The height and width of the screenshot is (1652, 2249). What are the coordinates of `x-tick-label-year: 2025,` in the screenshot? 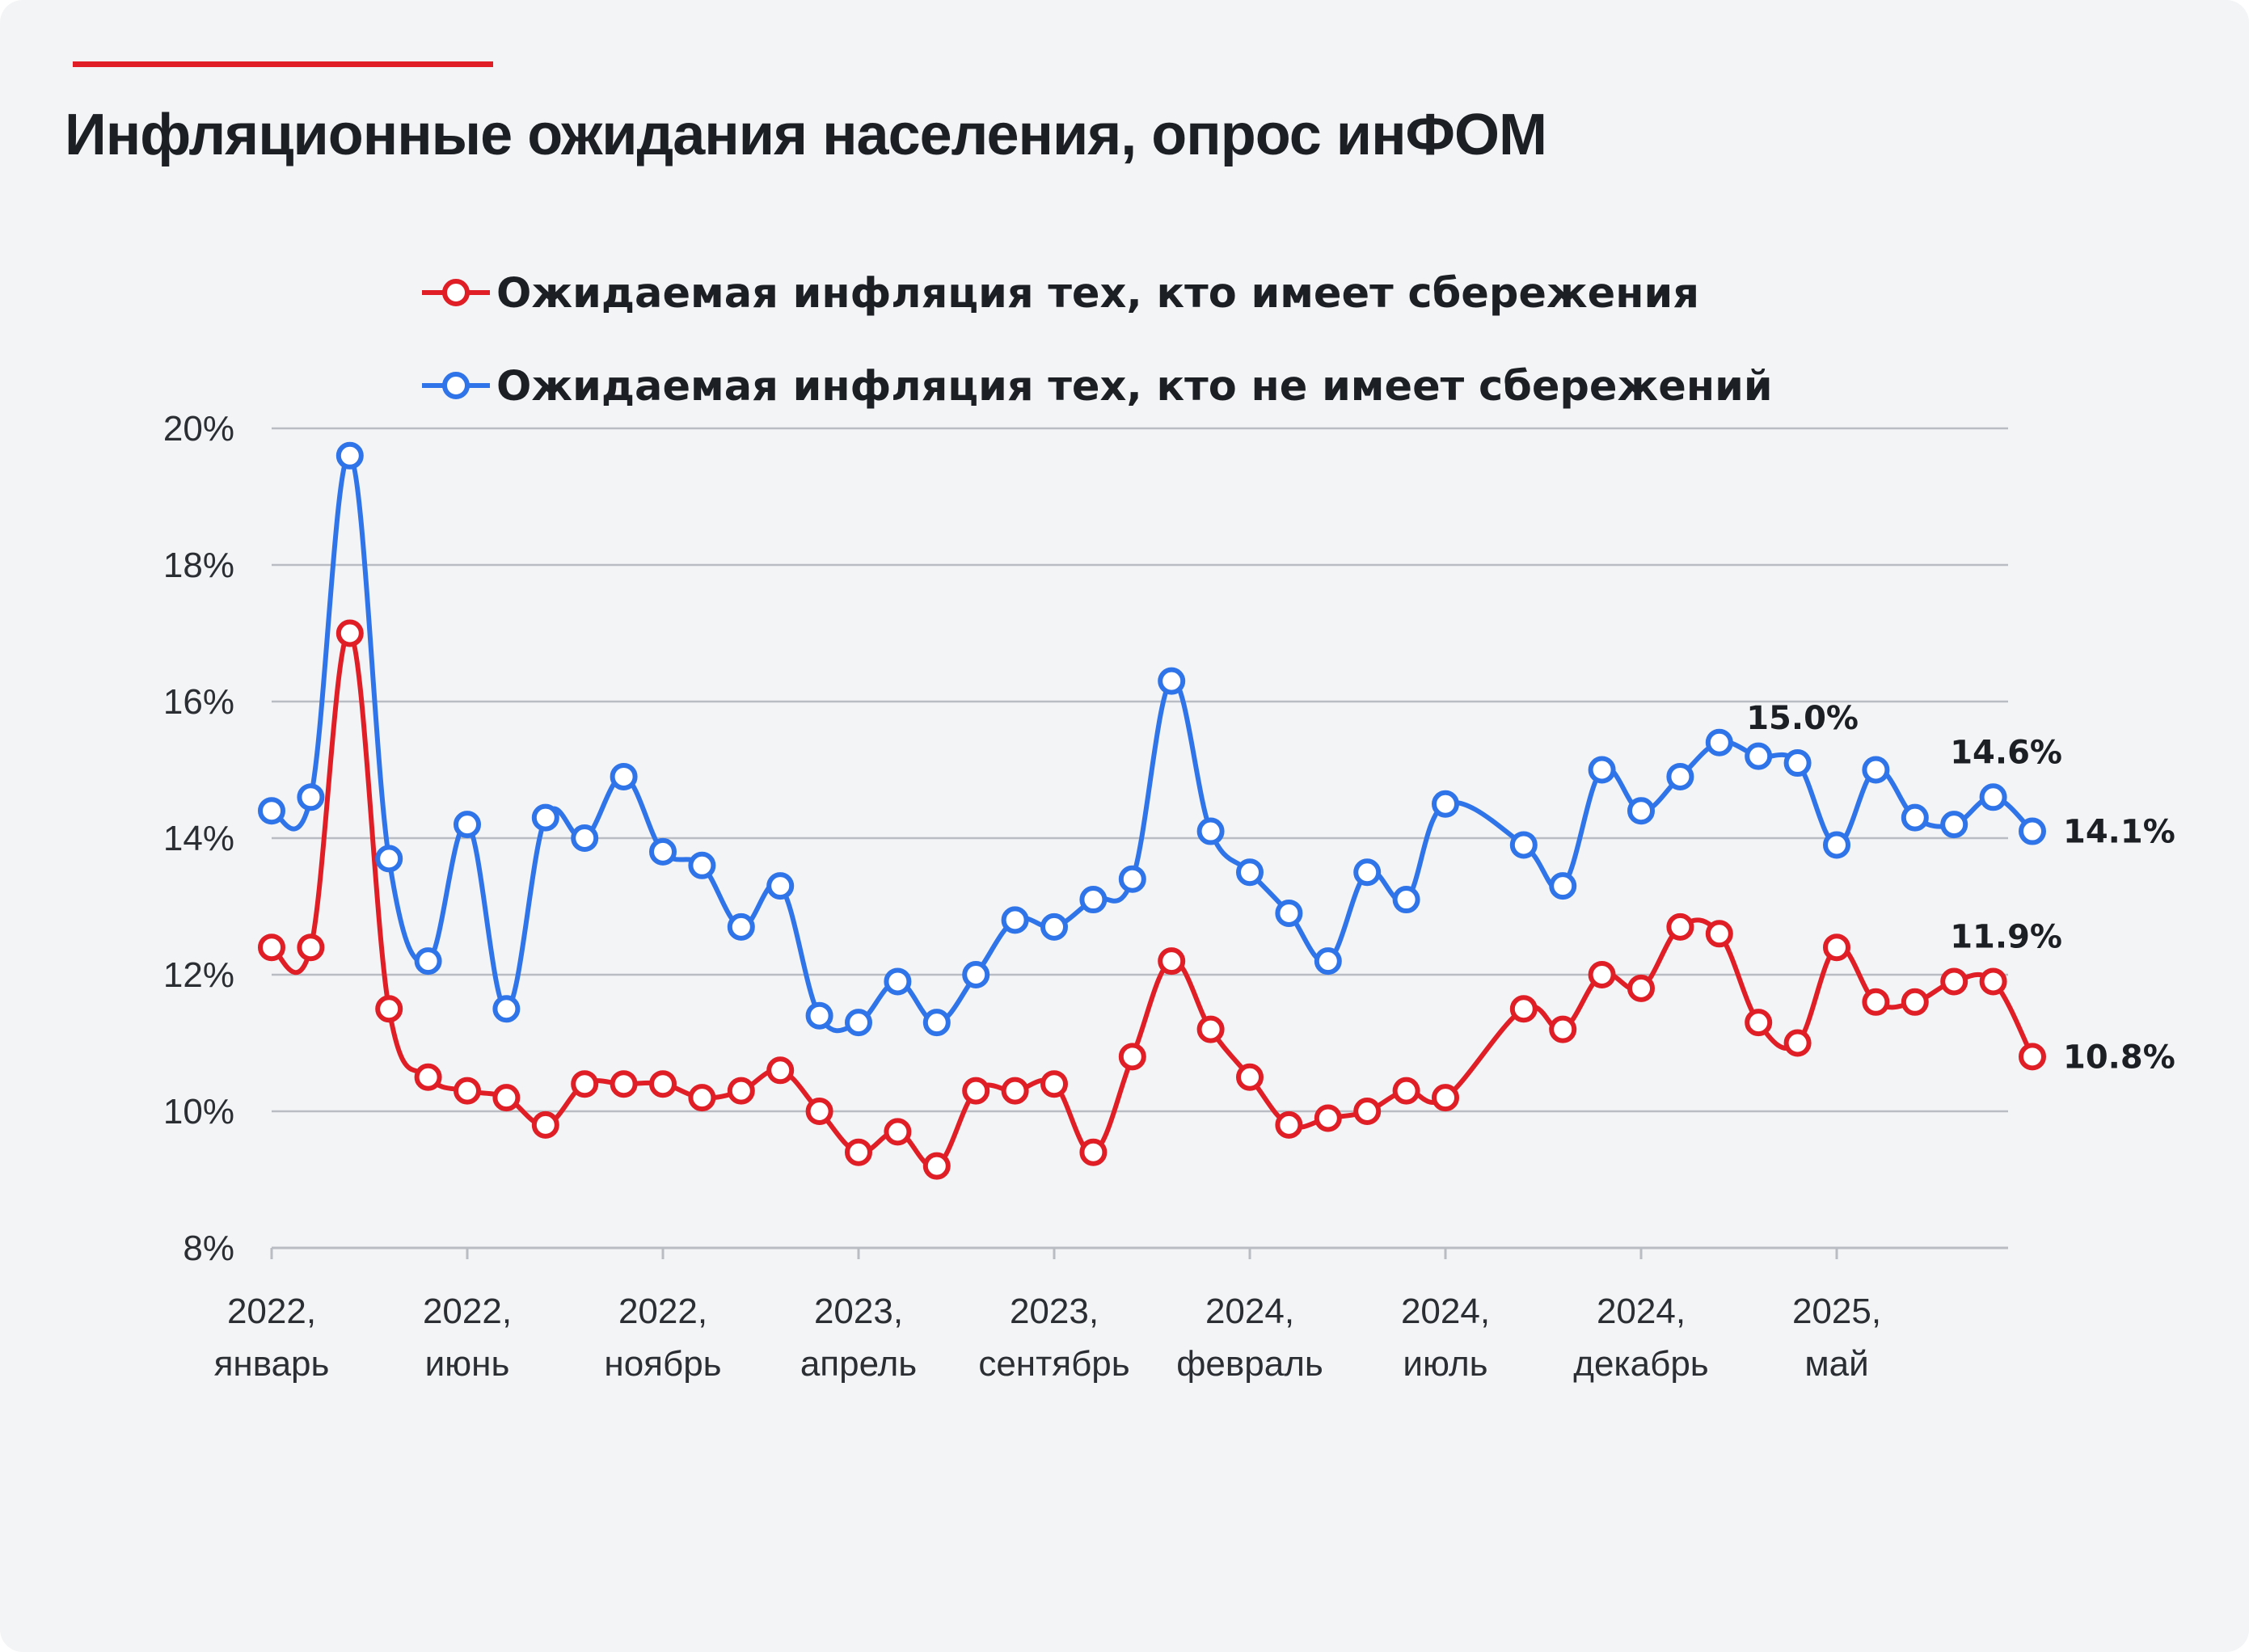 It's located at (1837, 1311).